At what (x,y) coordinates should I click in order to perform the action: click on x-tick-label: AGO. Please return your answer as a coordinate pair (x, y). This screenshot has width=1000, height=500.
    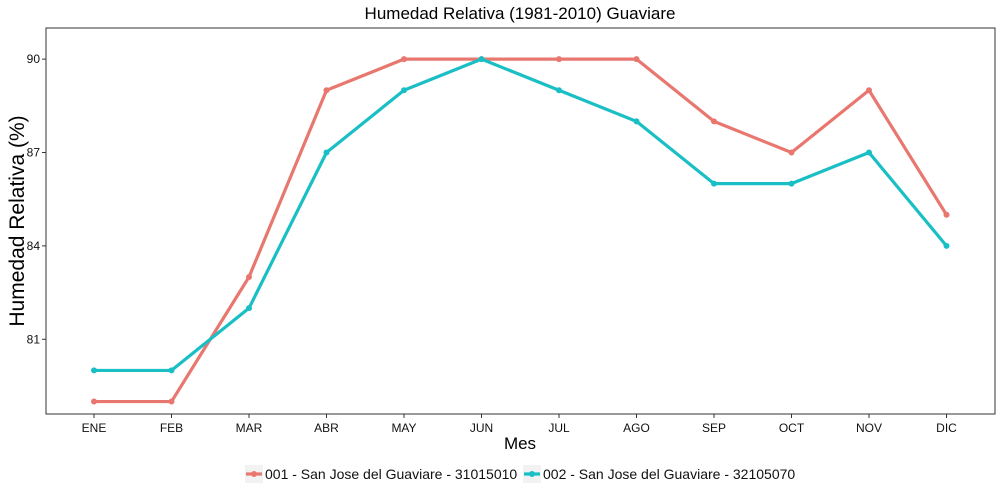
    Looking at the image, I should click on (636, 428).